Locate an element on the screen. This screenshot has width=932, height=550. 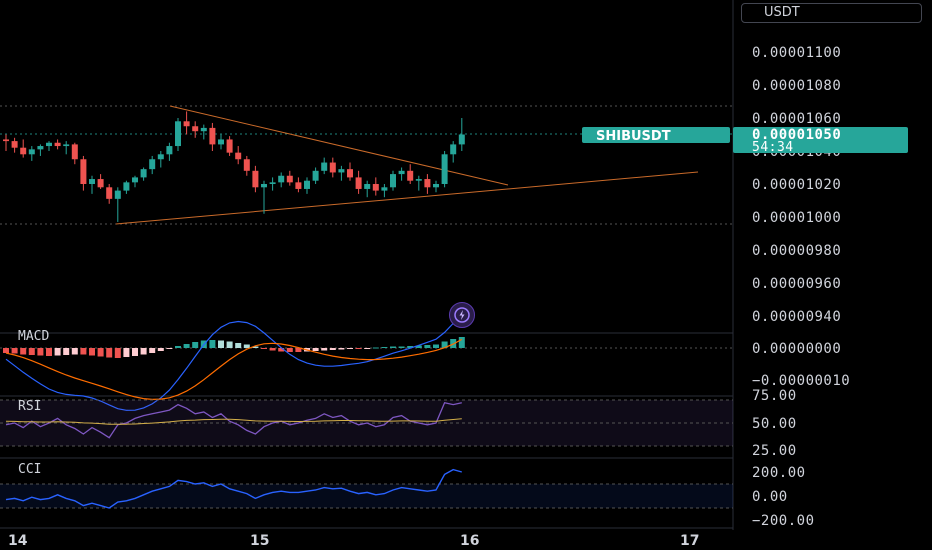
rsi-label: RSI is located at coordinates (30, 406).